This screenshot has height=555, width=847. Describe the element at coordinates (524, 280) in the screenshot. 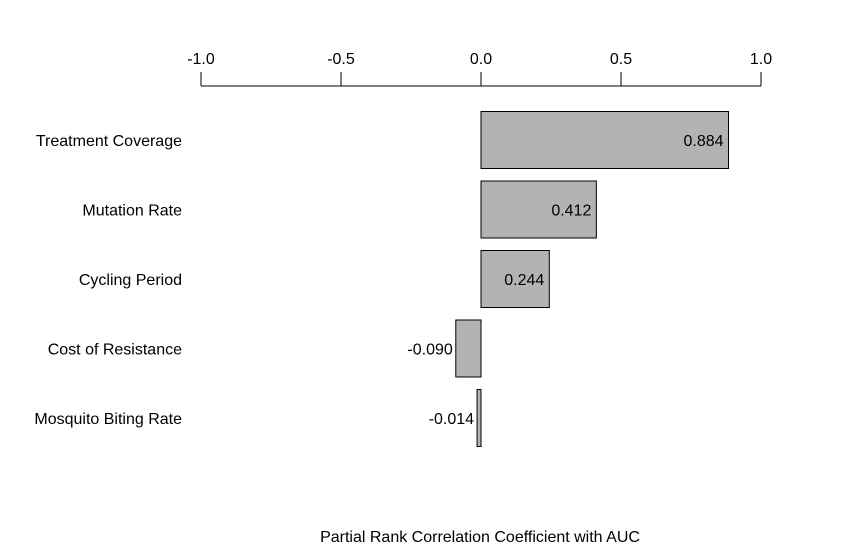

I see `bar-value-label: 0.244` at that location.